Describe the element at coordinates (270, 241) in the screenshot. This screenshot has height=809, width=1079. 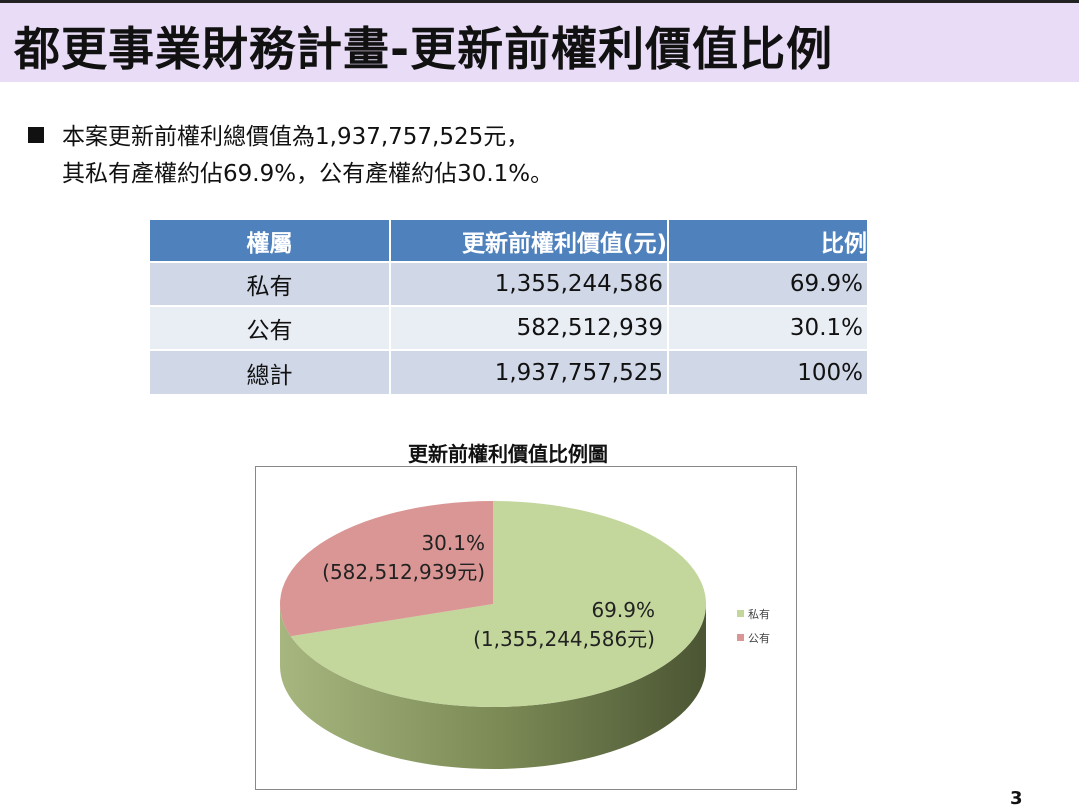
I see `header-ownership: 權屬` at that location.